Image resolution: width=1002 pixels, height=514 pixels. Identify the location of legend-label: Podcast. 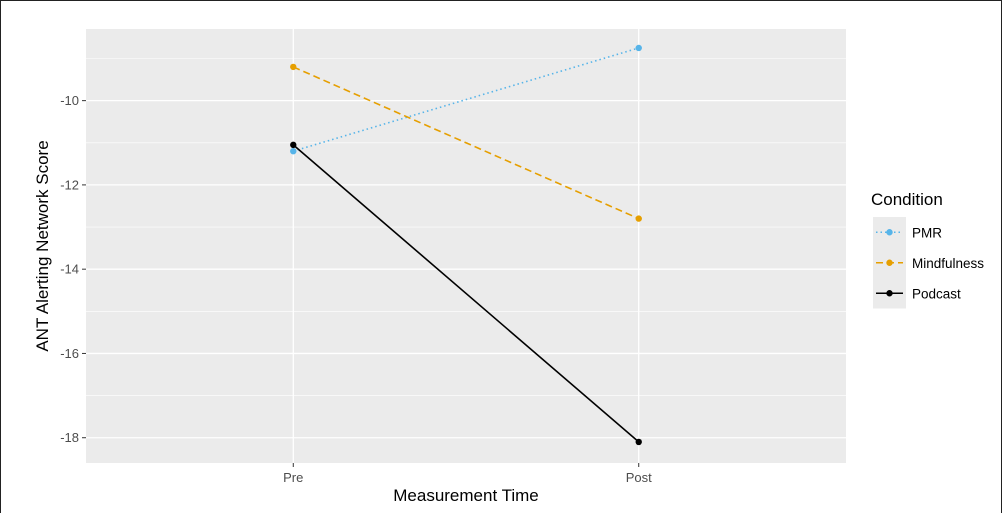
(936, 293).